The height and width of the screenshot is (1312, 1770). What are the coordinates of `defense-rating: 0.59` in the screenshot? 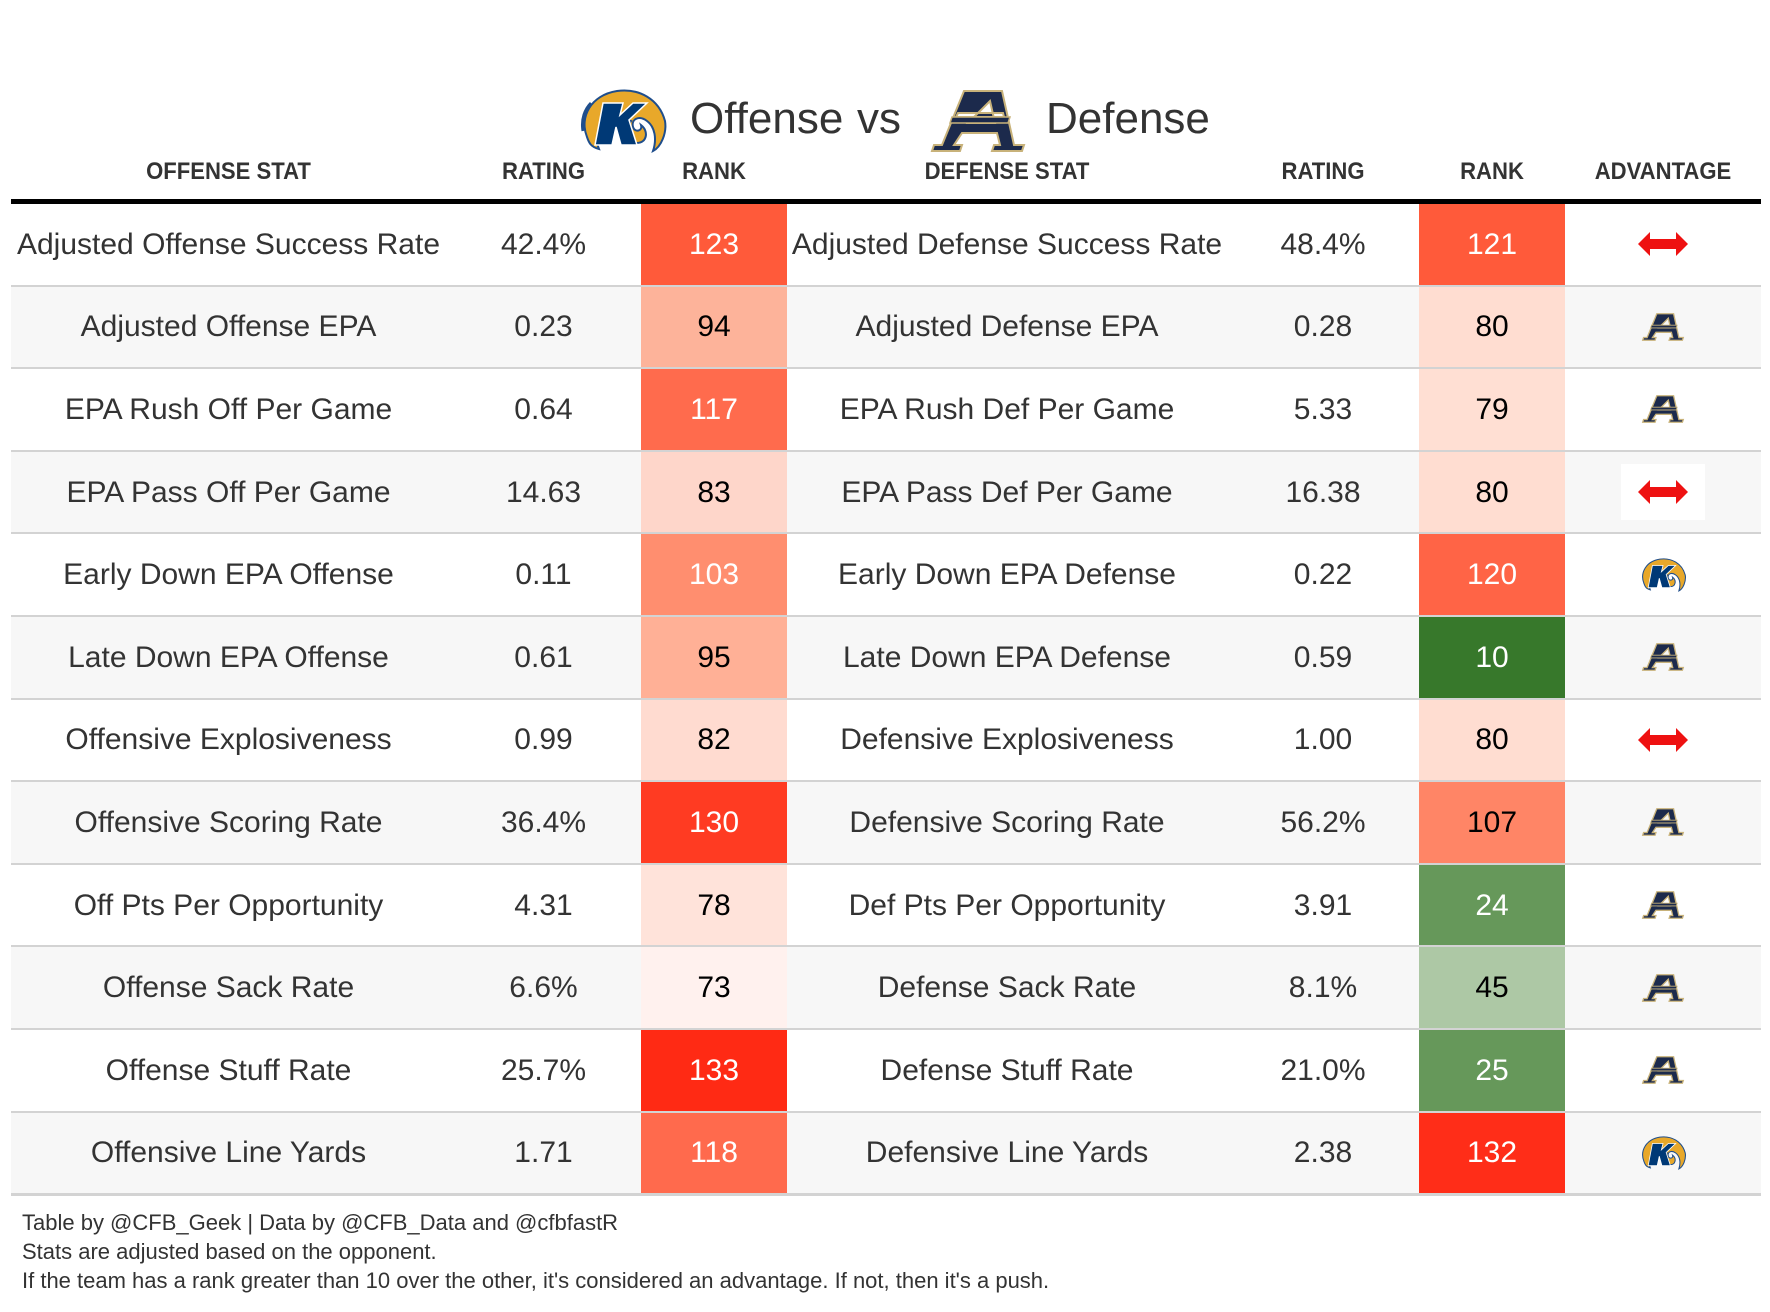 It's located at (1323, 657).